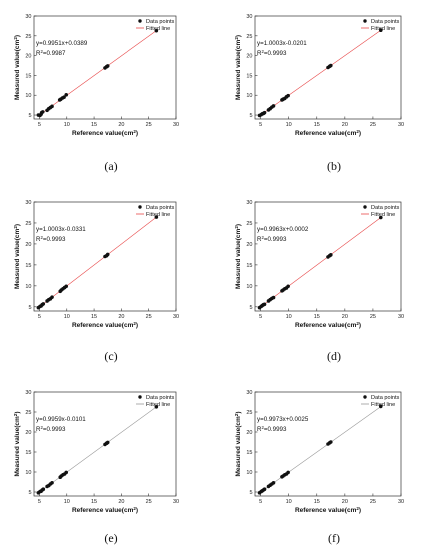 The height and width of the screenshot is (550, 436). I want to click on panel-caption: (a), so click(110, 166).